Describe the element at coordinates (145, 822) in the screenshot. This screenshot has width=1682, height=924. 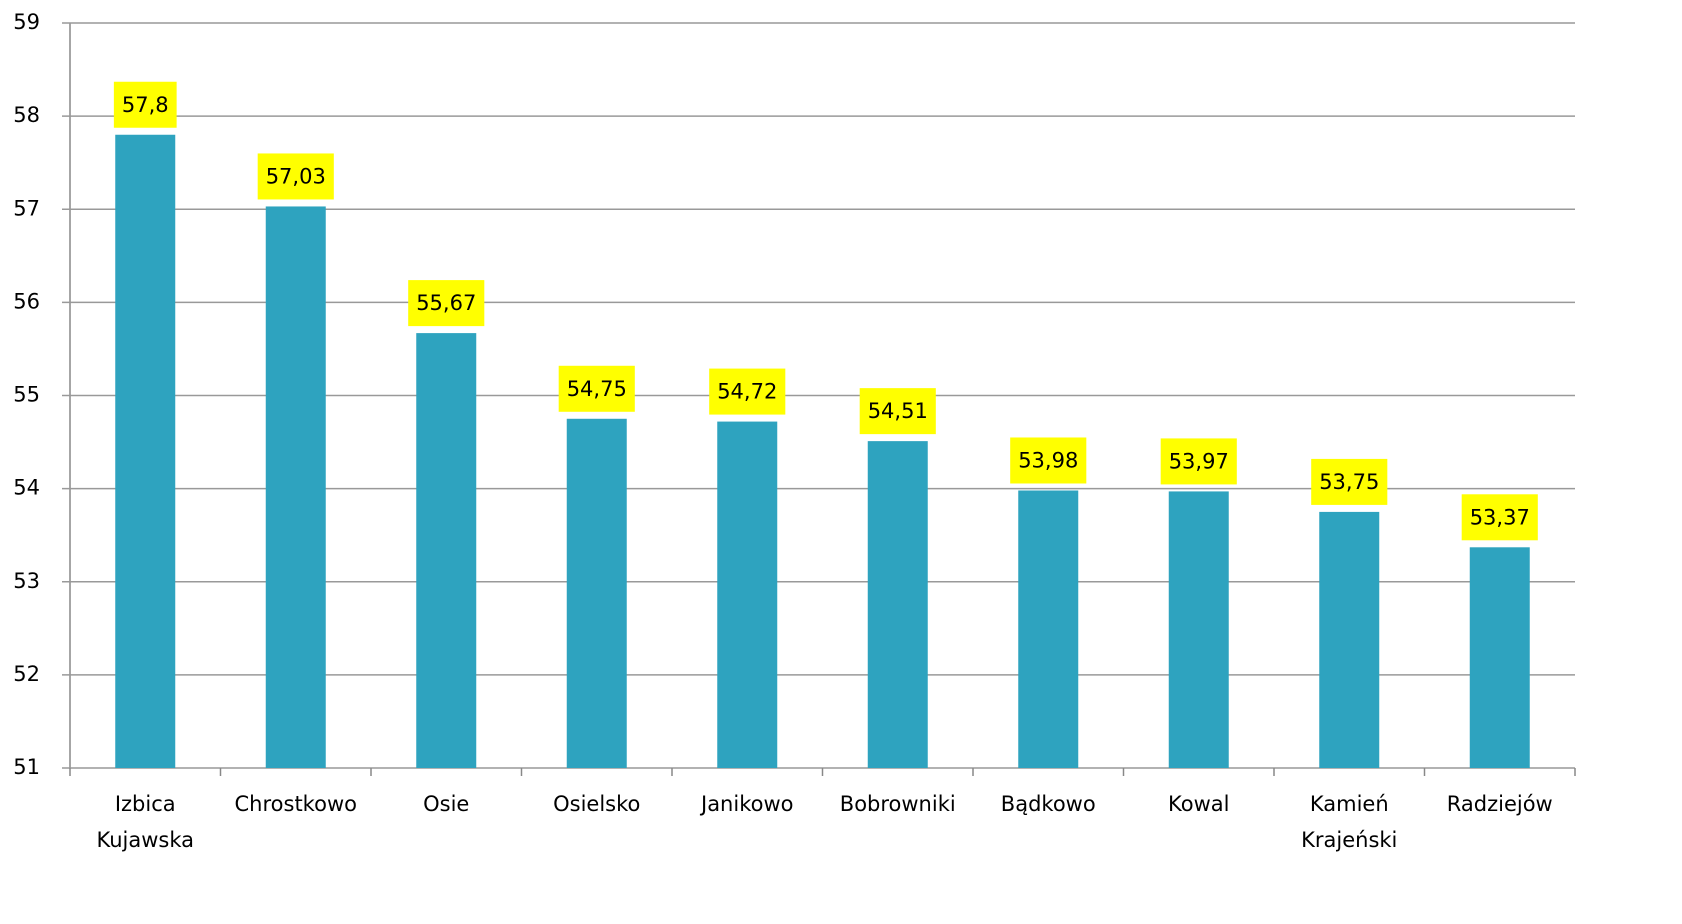
I see `x-tick-label: Izbica Kujawska` at that location.